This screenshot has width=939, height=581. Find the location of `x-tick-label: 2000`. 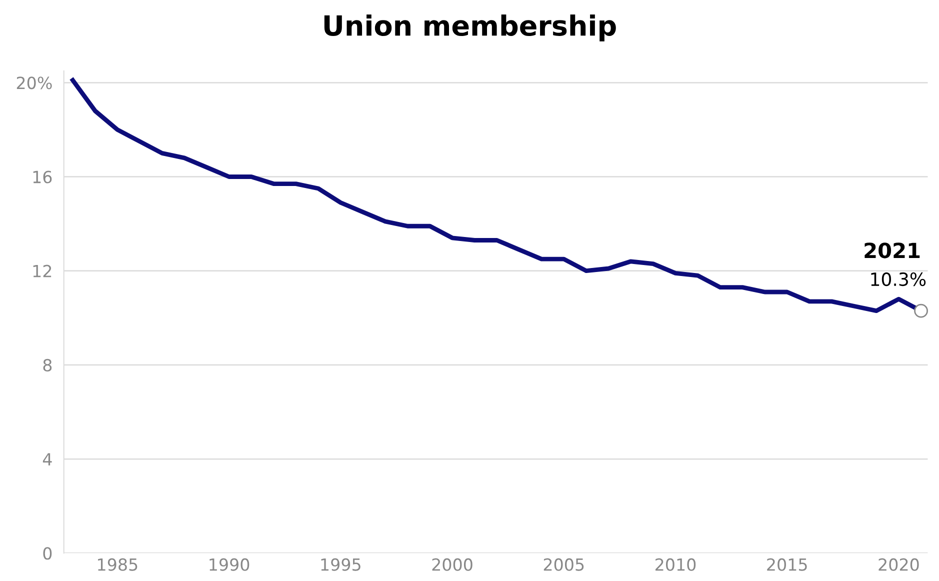

x-tick-label: 2000 is located at coordinates (452, 564).